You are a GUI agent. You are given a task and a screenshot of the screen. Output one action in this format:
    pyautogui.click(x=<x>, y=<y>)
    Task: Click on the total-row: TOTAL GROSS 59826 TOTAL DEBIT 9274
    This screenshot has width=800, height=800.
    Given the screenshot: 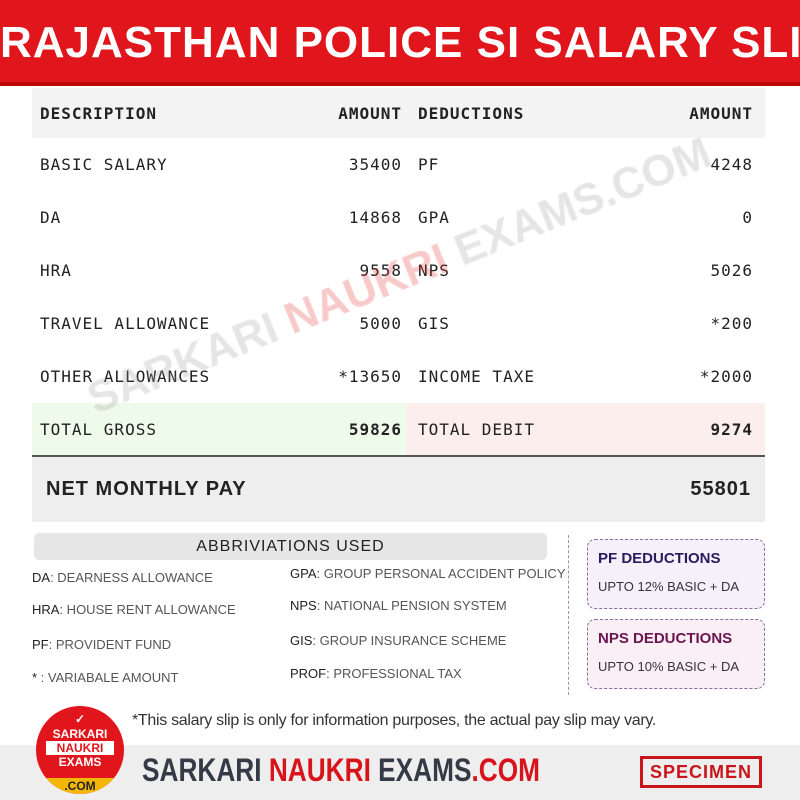 What is the action you would take?
    pyautogui.click(x=398, y=429)
    